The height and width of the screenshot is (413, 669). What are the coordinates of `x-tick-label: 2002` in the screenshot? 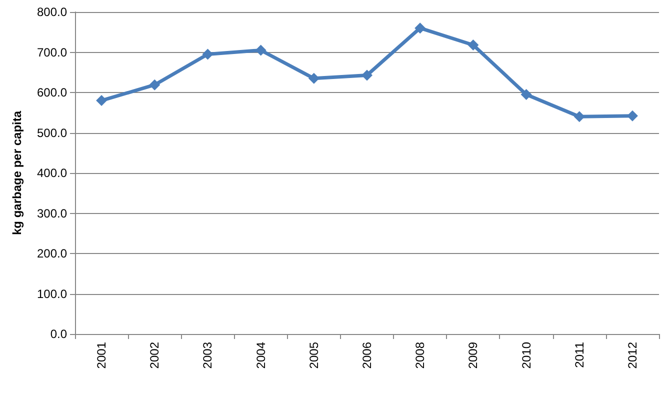 It's located at (155, 355).